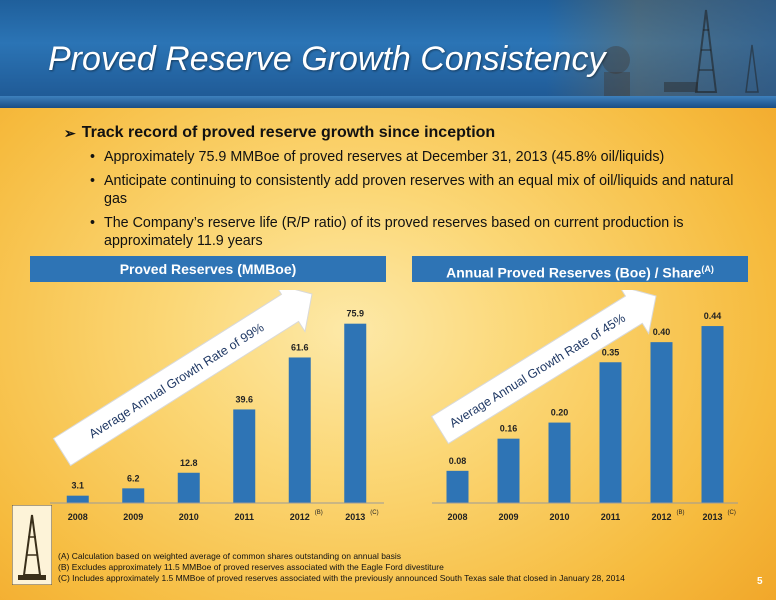 The height and width of the screenshot is (600, 776). Describe the element at coordinates (611, 352) in the screenshot. I see `data-label: 0.35` at that location.